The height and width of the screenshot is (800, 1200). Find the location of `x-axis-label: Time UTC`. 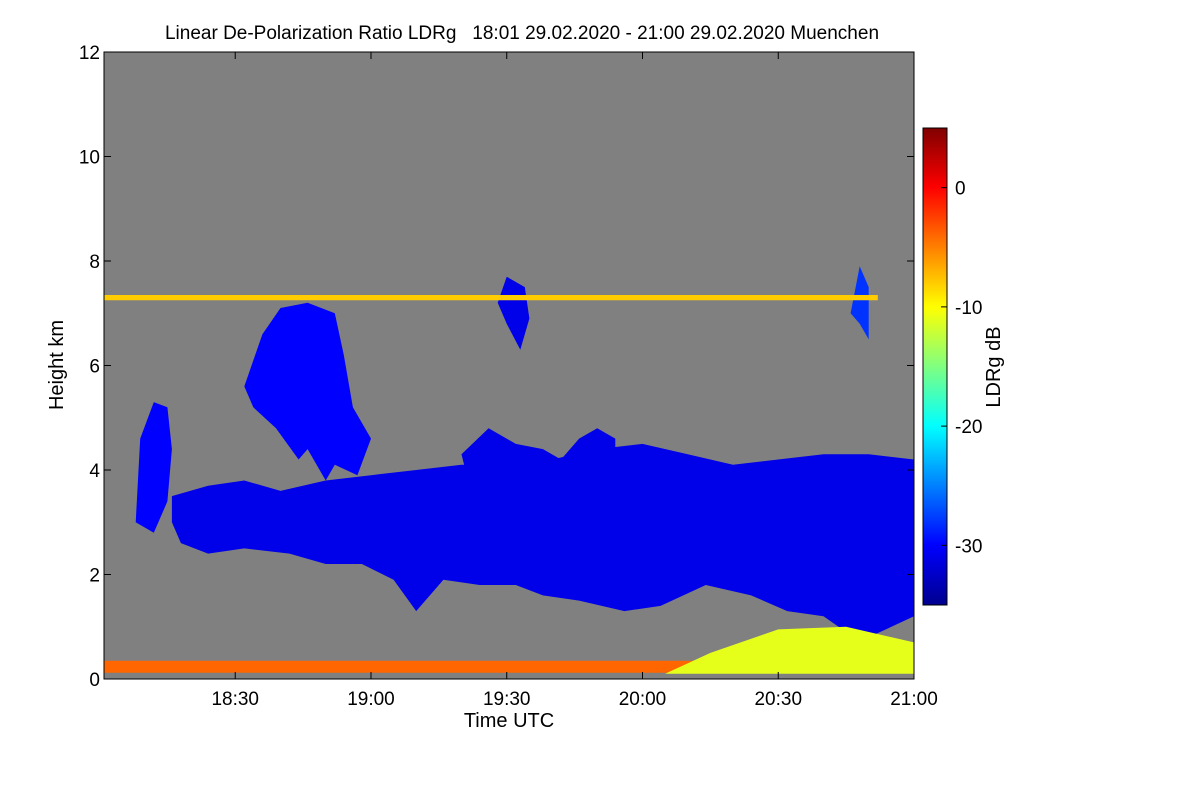

x-axis-label: Time UTC is located at coordinates (509, 721).